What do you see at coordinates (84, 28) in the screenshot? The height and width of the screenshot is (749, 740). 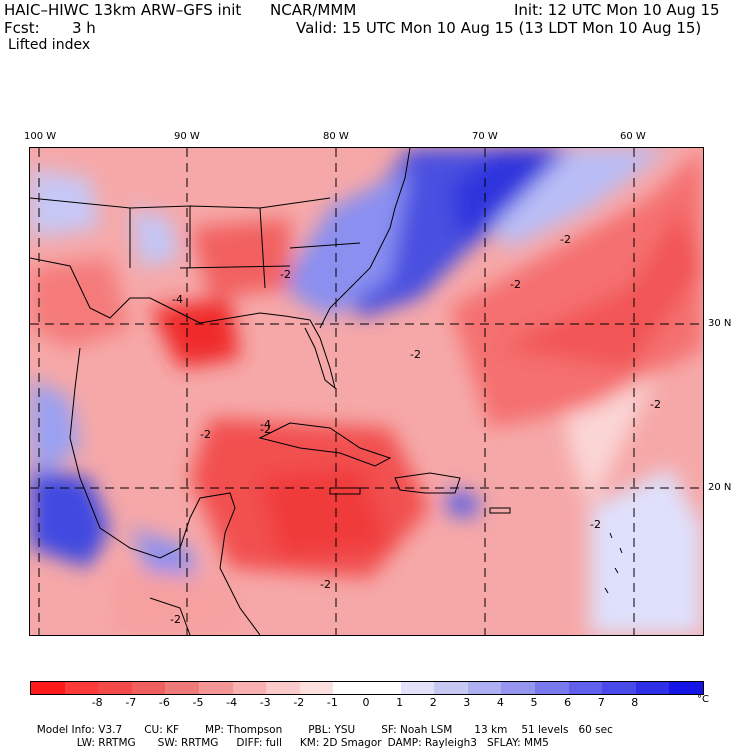 I see `forecast-hour: 3 h` at bounding box center [84, 28].